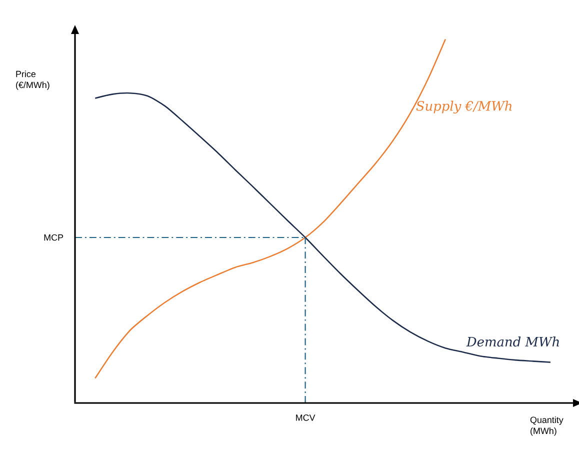  Describe the element at coordinates (306, 417) in the screenshot. I see `text: MCV` at that location.